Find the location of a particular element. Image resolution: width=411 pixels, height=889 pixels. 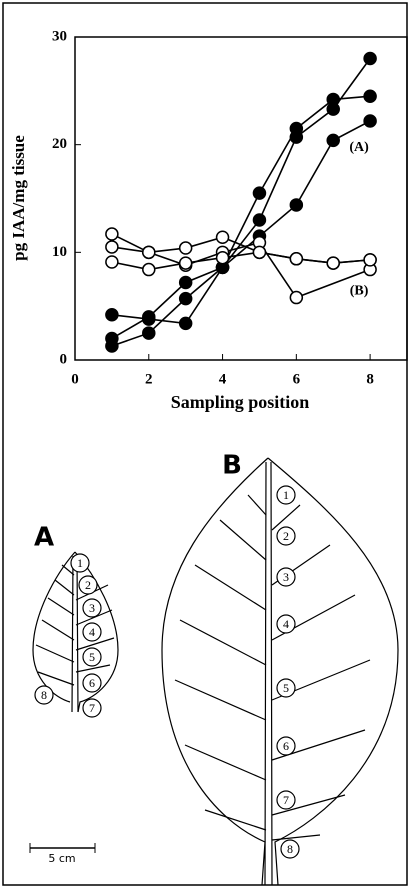

y-tick-label: 20 is located at coordinates (59, 144).